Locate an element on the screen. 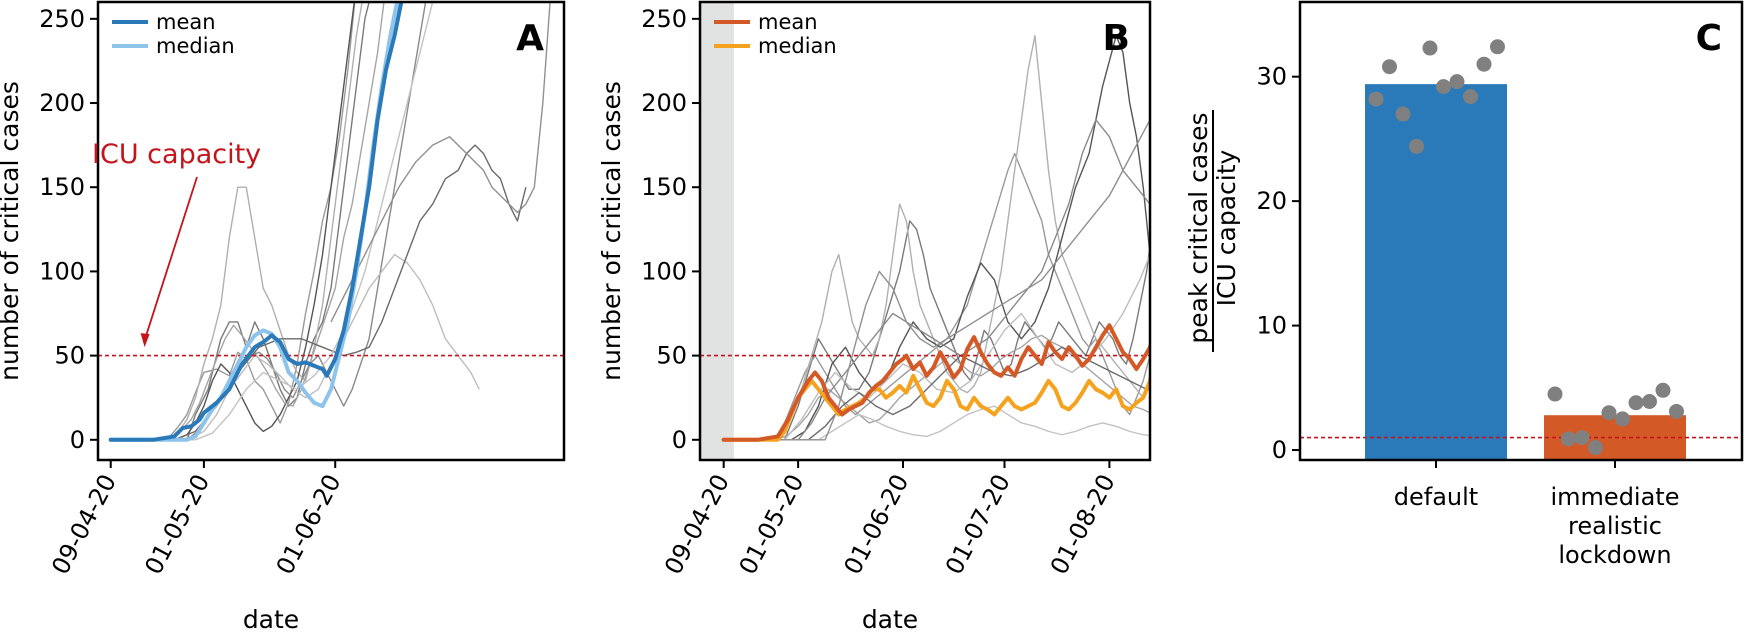  panel-letter: A is located at coordinates (530, 38).